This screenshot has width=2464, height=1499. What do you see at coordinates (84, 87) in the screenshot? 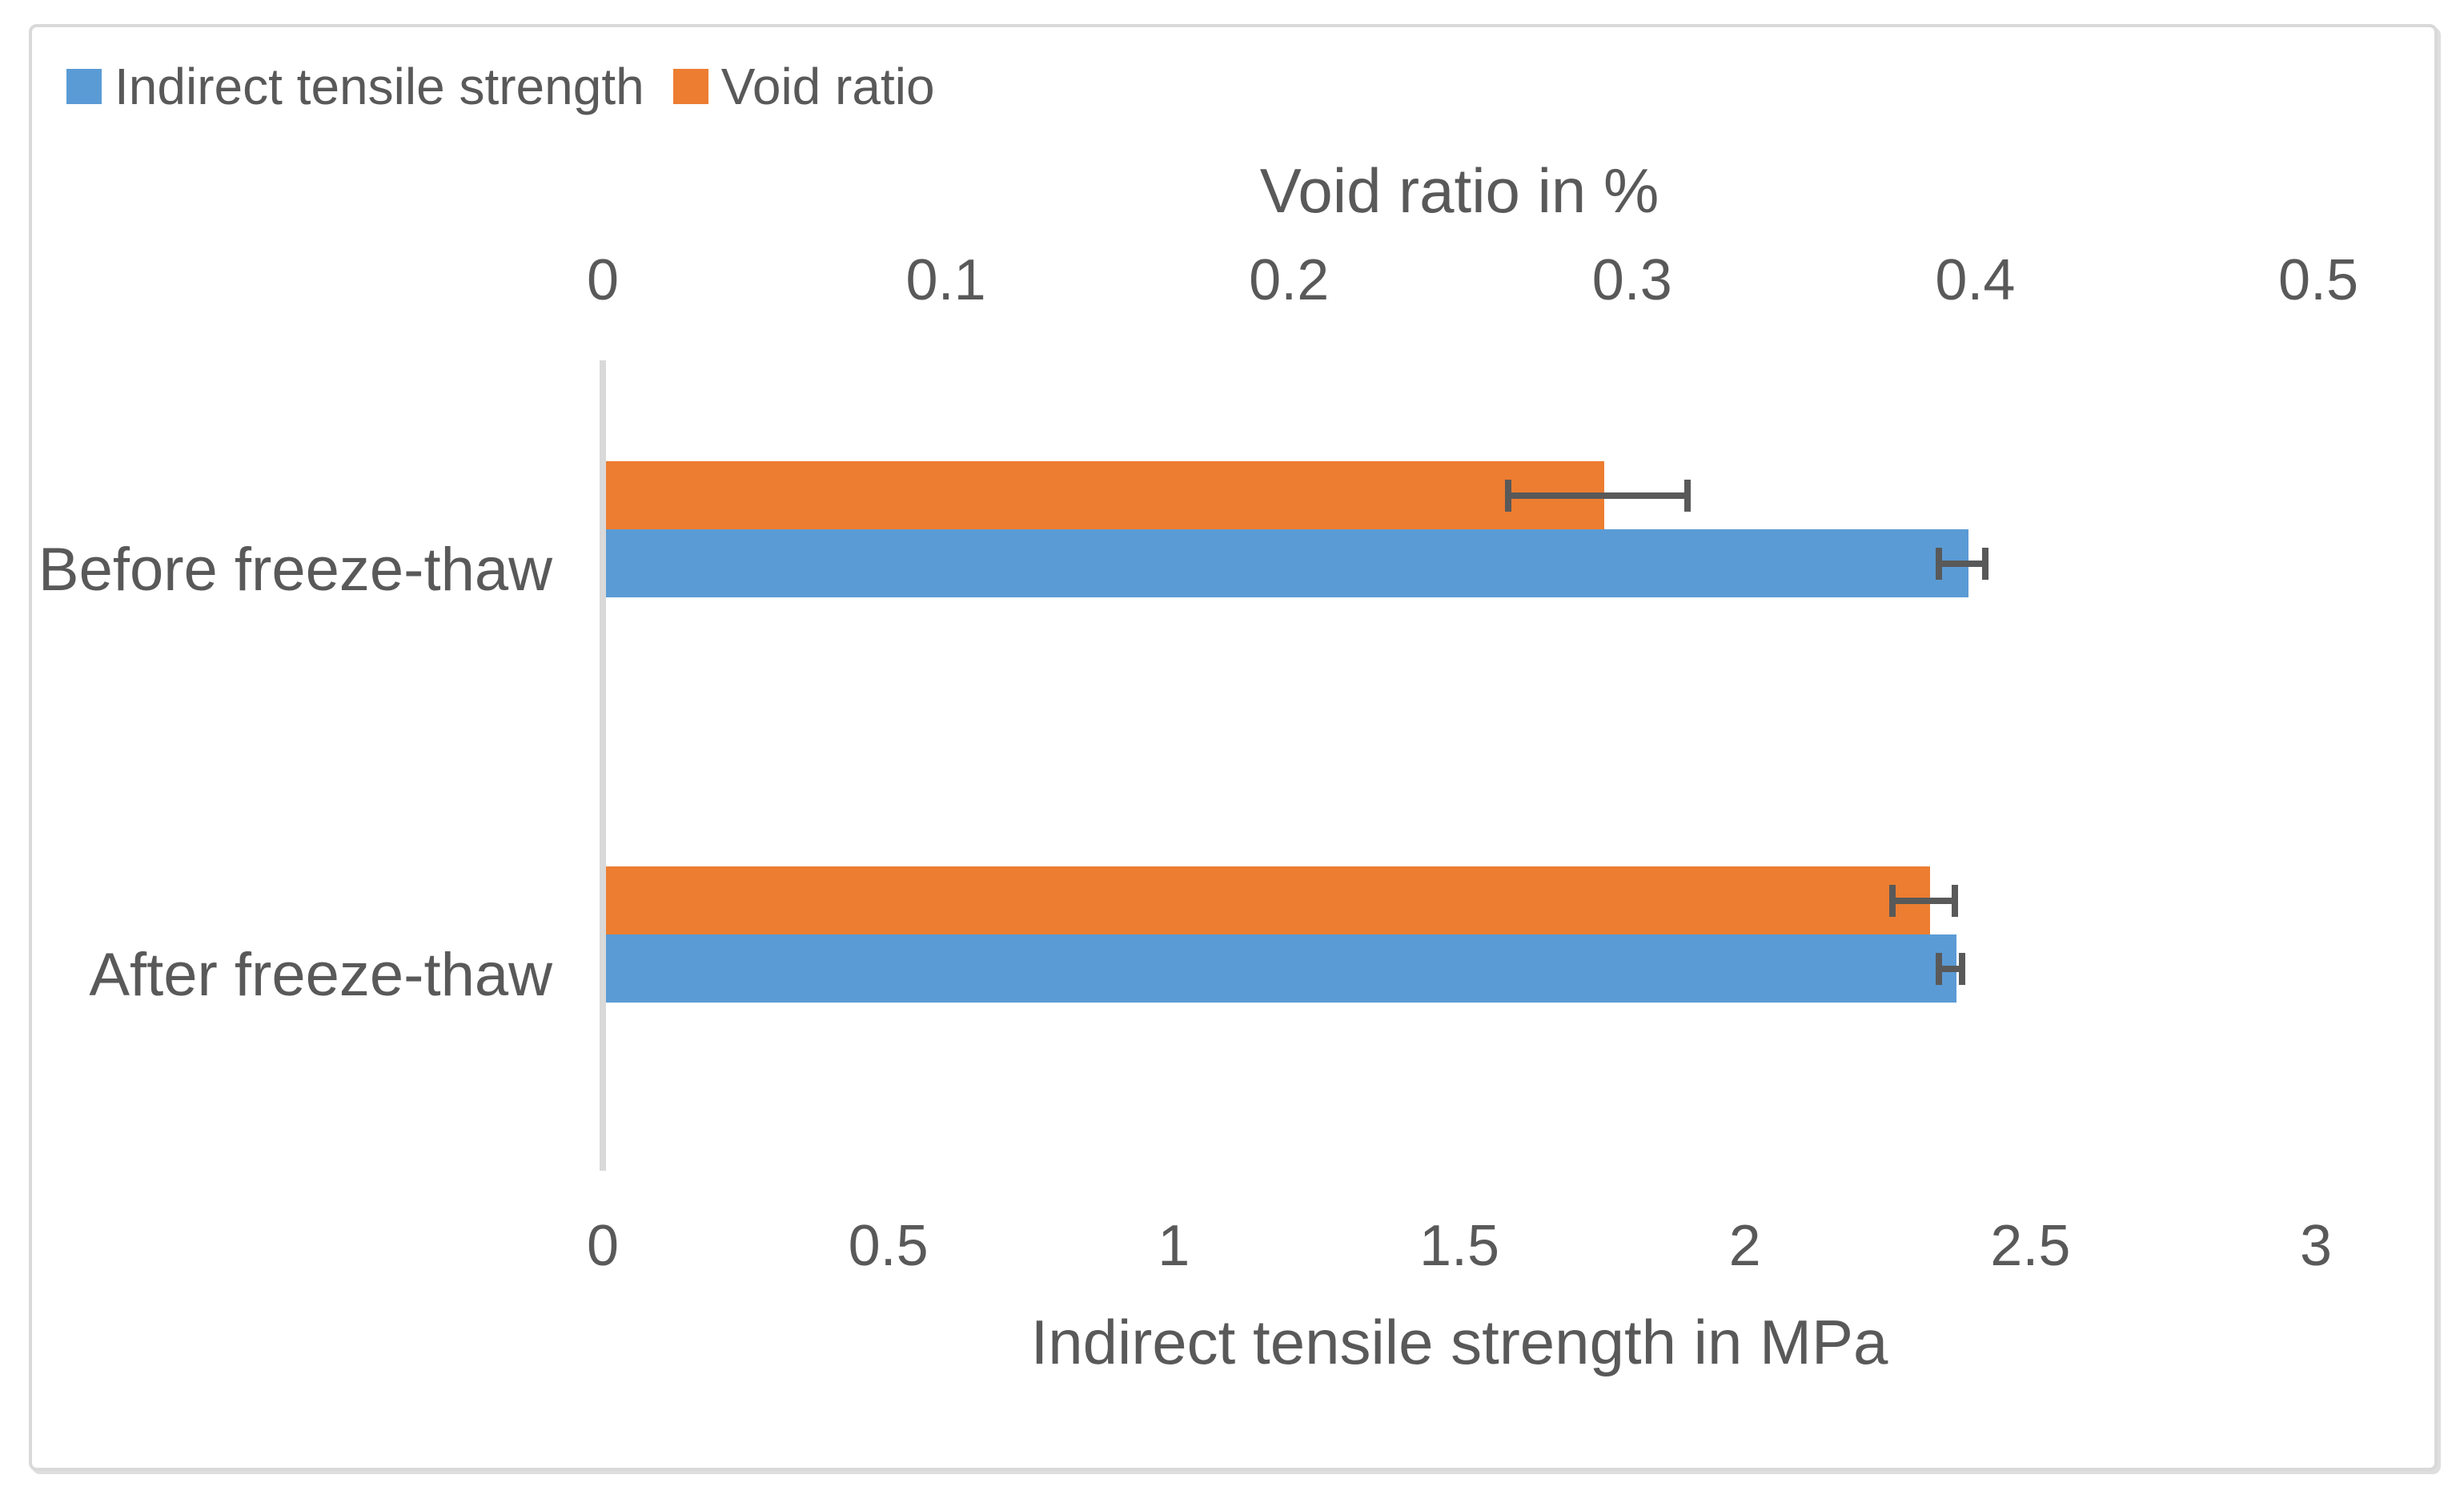
I see `legend-swatch-indirect-tensile-strength-icon` at bounding box center [84, 87].